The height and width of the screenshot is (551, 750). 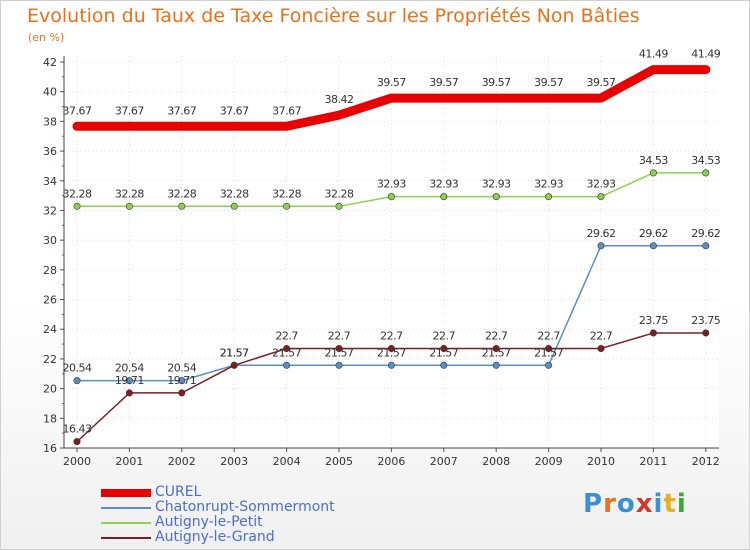 What do you see at coordinates (245, 507) in the screenshot?
I see `legend-label-chatonrupt-sommermont: Chatonrupt-Sommermont` at bounding box center [245, 507].